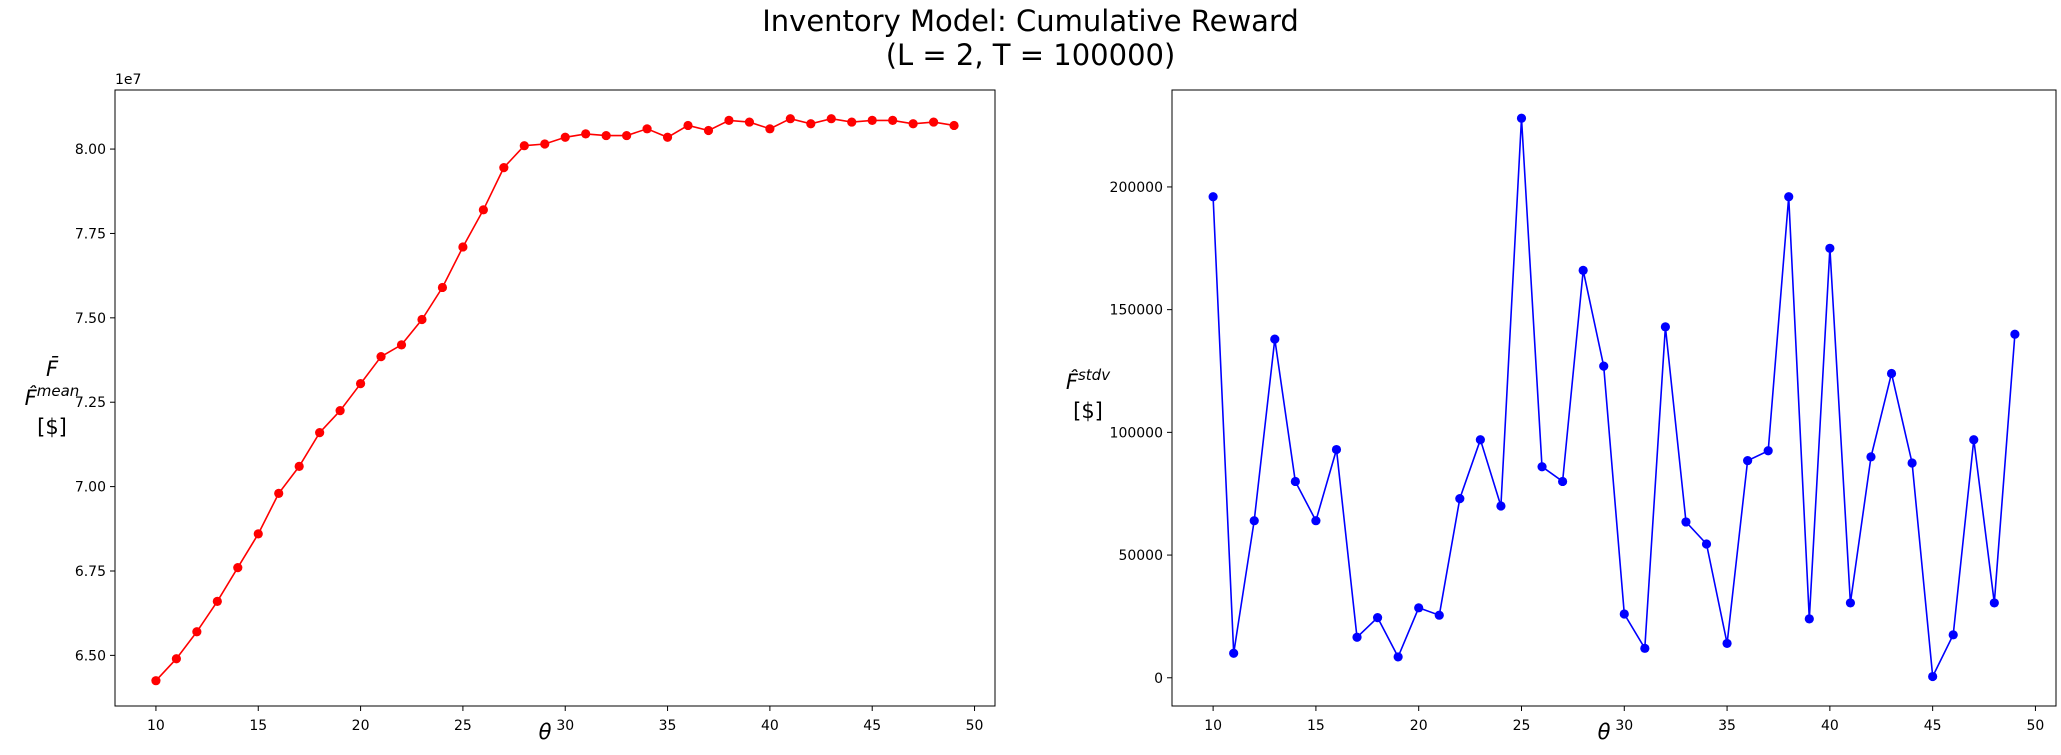 Image resolution: width=2061 pixels, height=755 pixels. What do you see at coordinates (1136, 433) in the screenshot?
I see `y-tick-label: 100000` at bounding box center [1136, 433].